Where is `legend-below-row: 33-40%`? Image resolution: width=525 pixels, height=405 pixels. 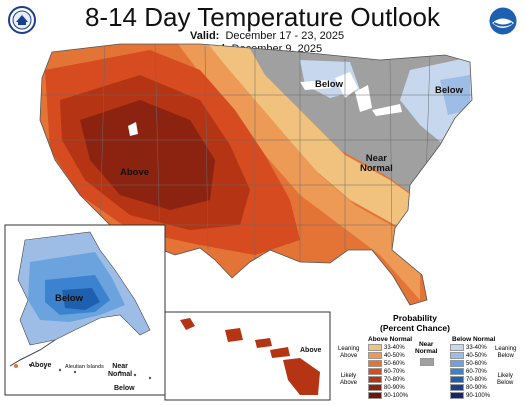 legend-below-row: 33-40% is located at coordinates (470, 348).